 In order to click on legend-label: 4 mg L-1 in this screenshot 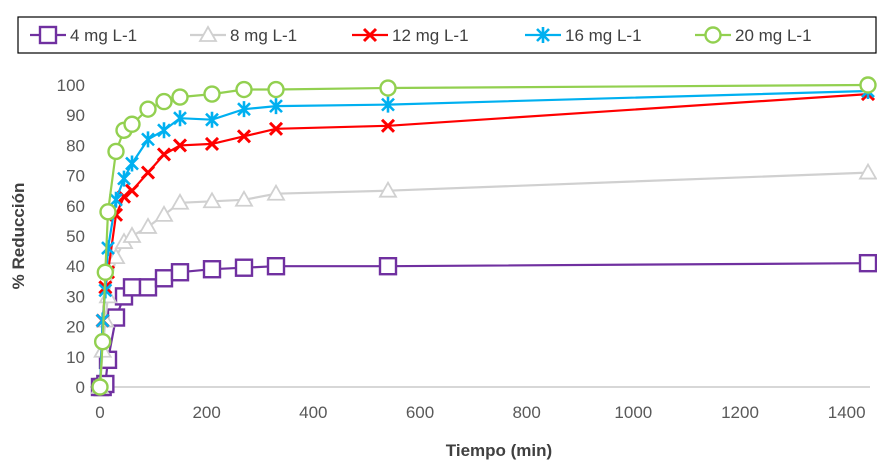, I will do `click(103, 35)`.